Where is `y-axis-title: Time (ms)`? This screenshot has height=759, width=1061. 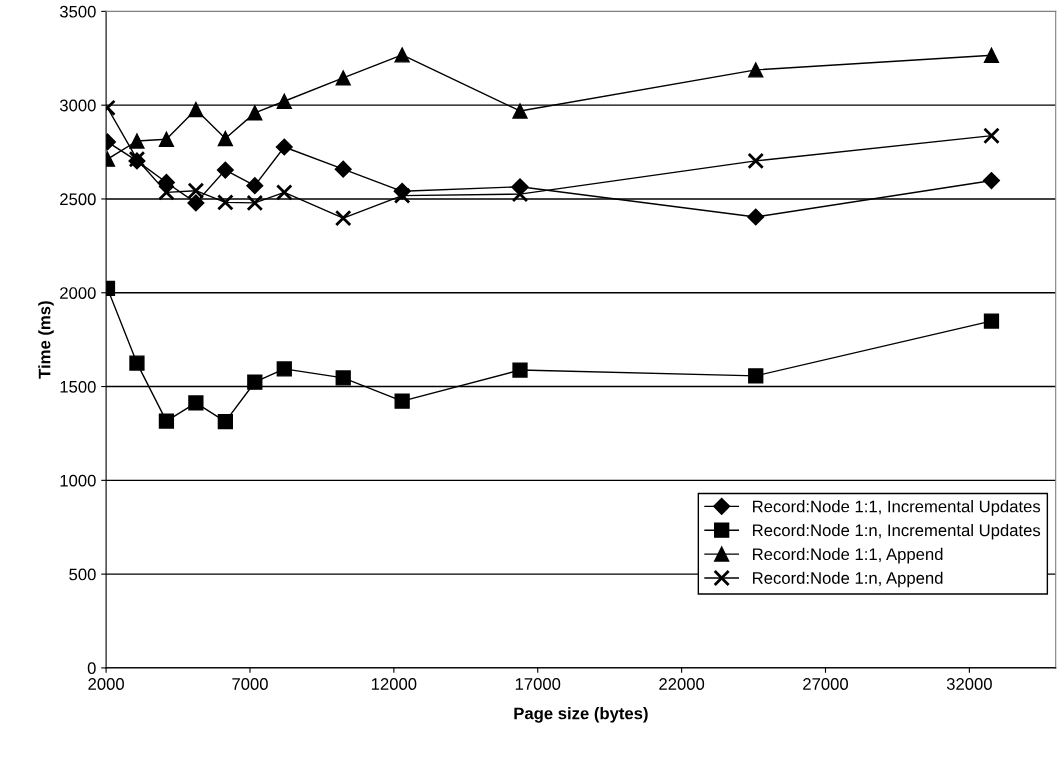 y-axis-title: Time (ms) is located at coordinates (46, 340).